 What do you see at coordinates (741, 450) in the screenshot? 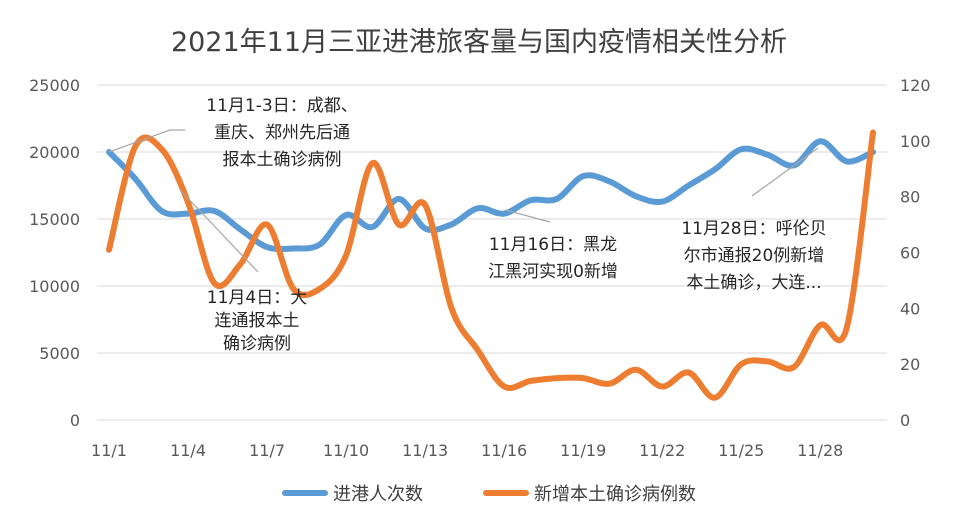
I see `x-tick-label: 11/25` at bounding box center [741, 450].